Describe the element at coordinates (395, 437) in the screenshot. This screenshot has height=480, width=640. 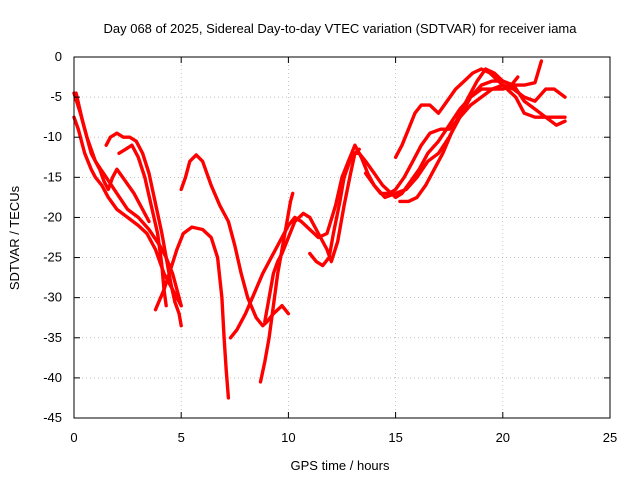
I see `x-tick-label: 15` at that location.